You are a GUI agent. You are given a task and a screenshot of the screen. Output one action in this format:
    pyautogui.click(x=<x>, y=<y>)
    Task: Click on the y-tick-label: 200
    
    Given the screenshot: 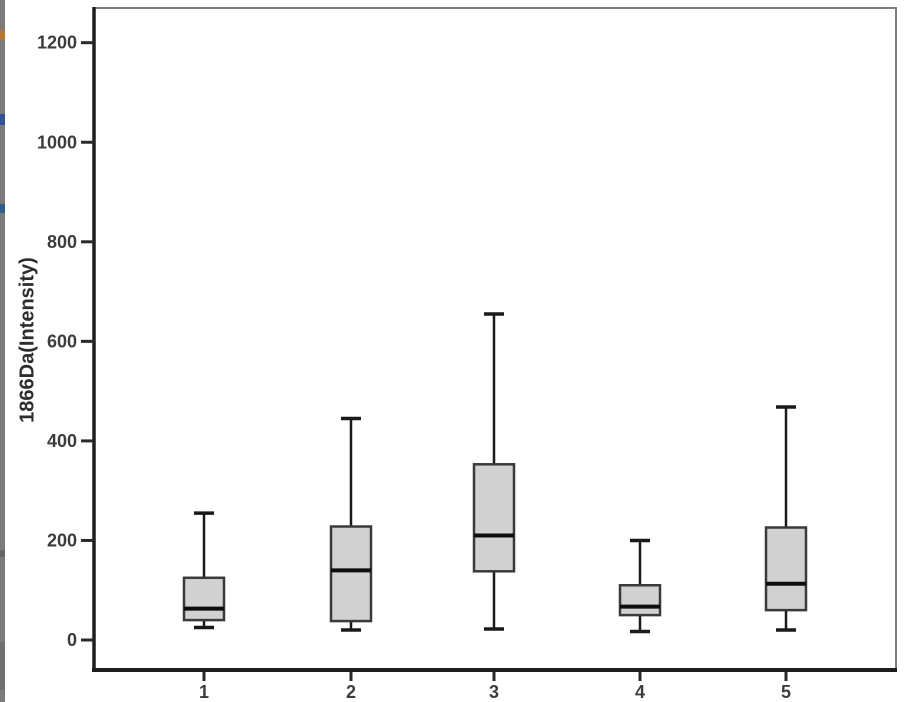 What is the action you would take?
    pyautogui.click(x=62, y=540)
    